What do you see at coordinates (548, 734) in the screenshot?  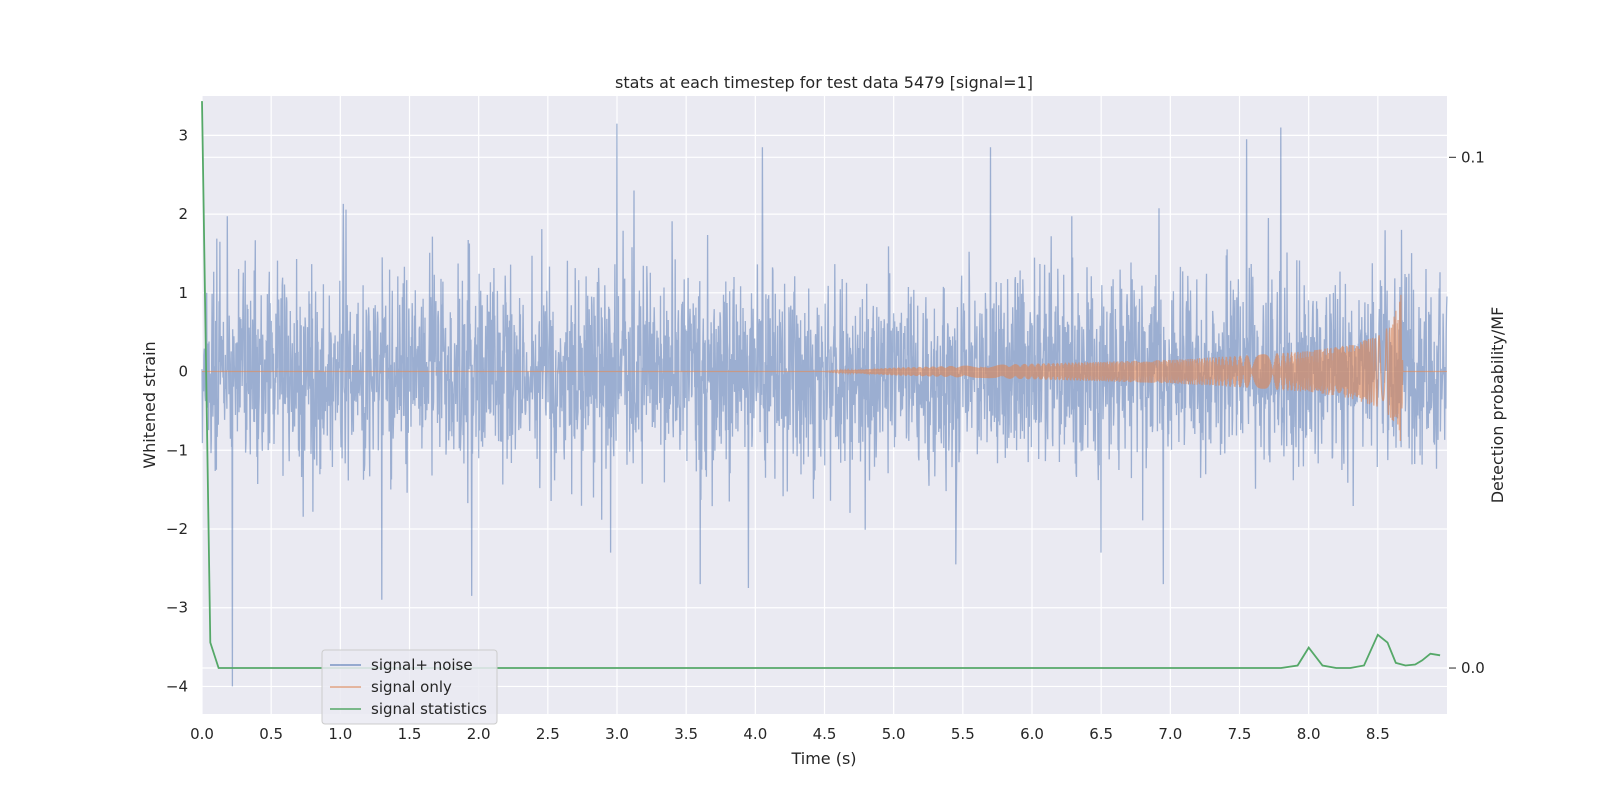 I see `x-tick-label: 2.5` at bounding box center [548, 734].